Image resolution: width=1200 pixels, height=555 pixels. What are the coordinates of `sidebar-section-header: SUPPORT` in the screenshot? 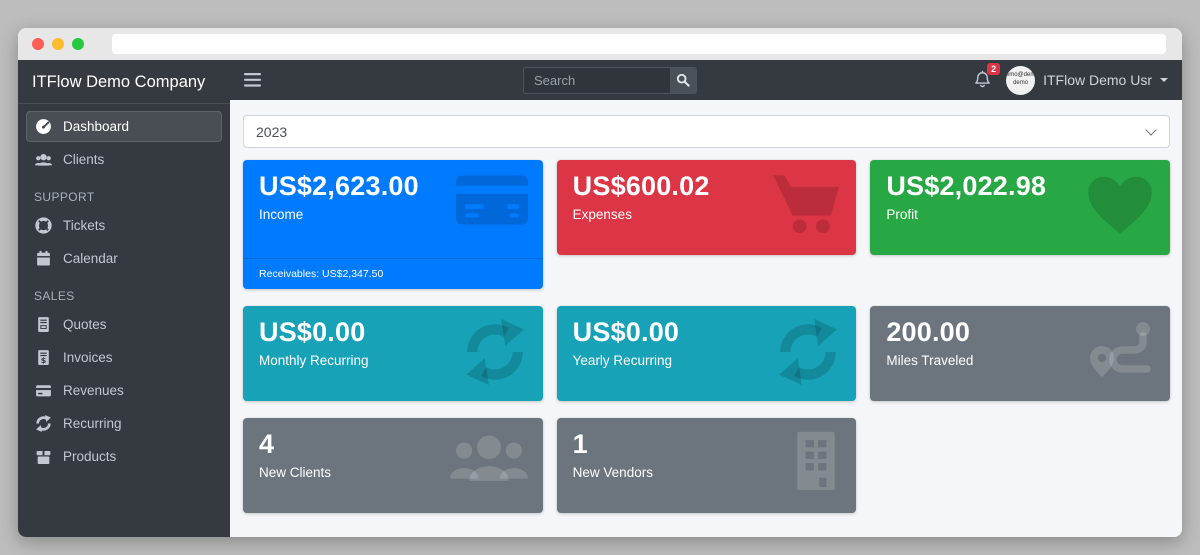 It's located at (64, 197).